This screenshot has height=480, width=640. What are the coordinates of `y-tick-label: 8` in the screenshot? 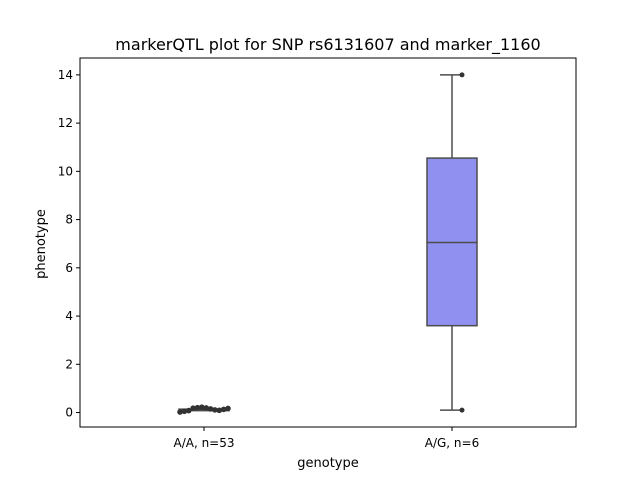 It's located at (69, 220).